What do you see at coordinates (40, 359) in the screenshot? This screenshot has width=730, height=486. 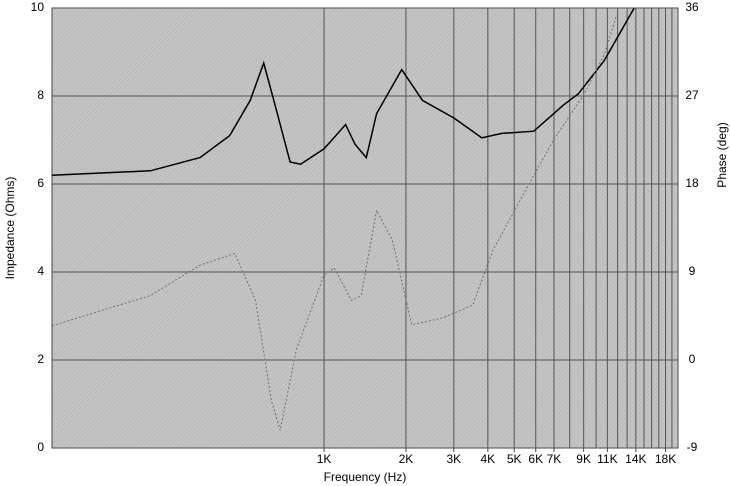 I see `y-tick-label: 2` at bounding box center [40, 359].